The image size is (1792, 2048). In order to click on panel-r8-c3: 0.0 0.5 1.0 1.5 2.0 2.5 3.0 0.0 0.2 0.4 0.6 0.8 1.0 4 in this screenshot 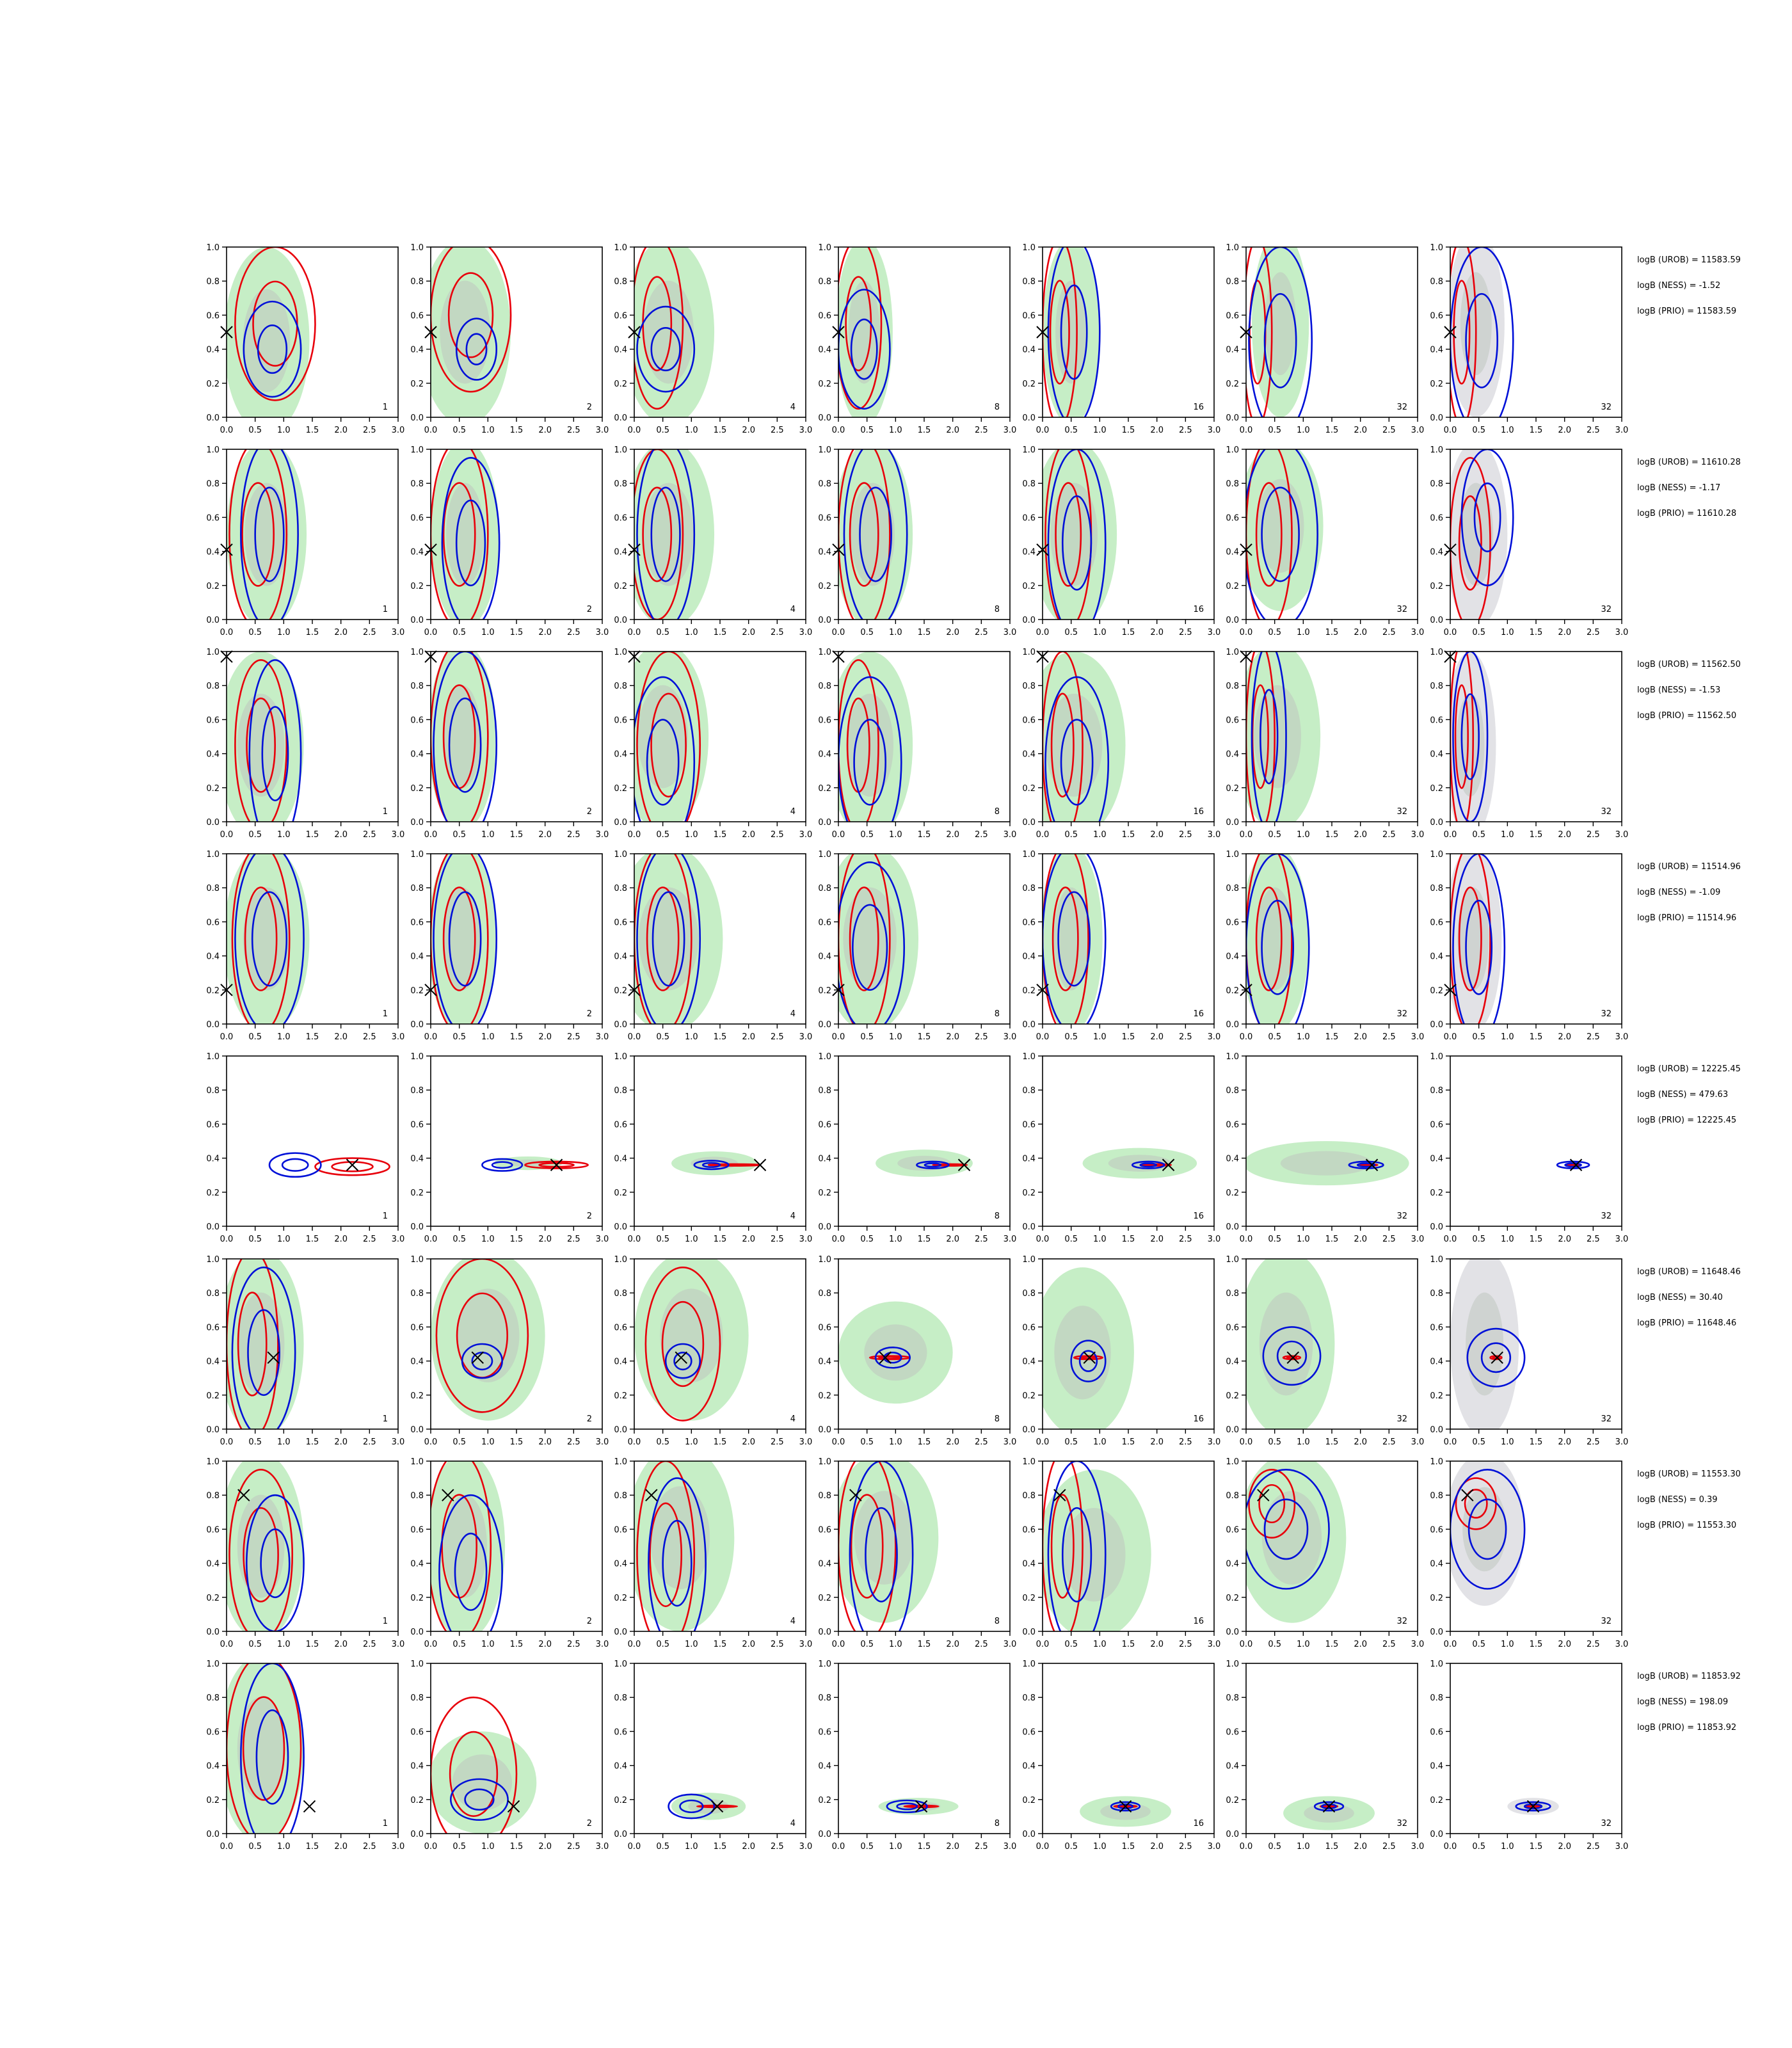, I will do `click(713, 1756)`.